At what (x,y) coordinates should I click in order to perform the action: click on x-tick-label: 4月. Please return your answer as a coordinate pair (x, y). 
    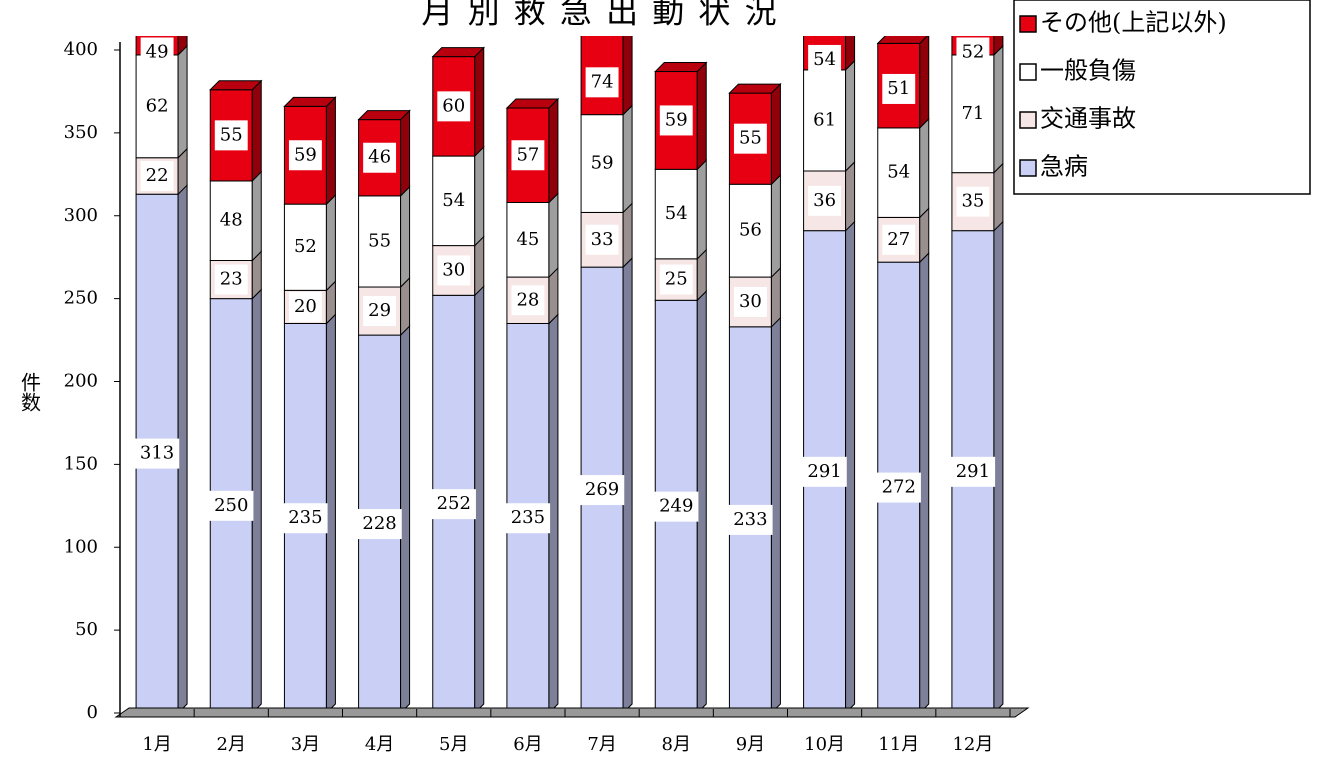
    Looking at the image, I should click on (379, 744).